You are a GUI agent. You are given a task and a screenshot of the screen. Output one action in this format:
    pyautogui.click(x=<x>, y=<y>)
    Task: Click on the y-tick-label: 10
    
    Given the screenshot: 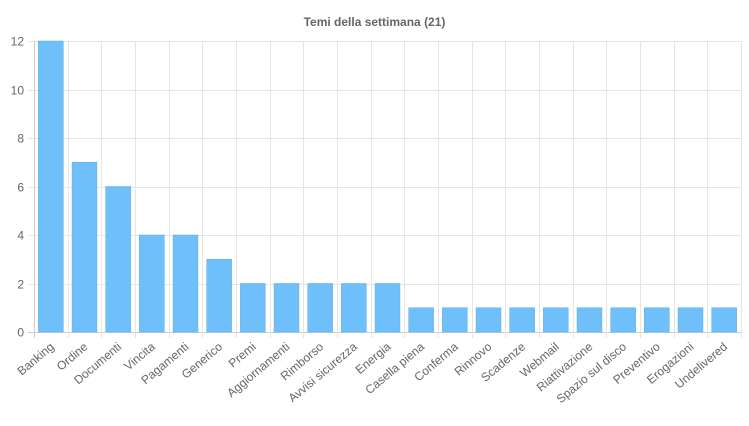 What is the action you would take?
    pyautogui.click(x=18, y=91)
    